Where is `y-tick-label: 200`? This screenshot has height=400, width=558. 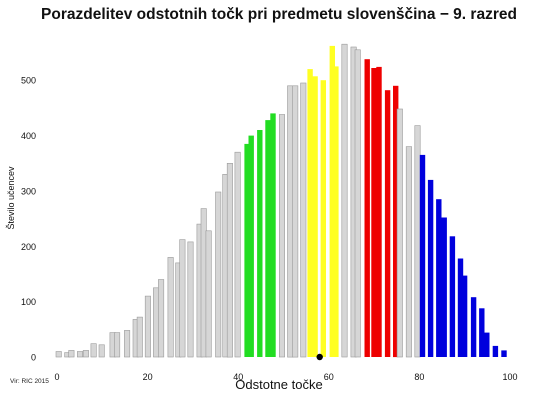 y-tick-label: 200 is located at coordinates (28, 247).